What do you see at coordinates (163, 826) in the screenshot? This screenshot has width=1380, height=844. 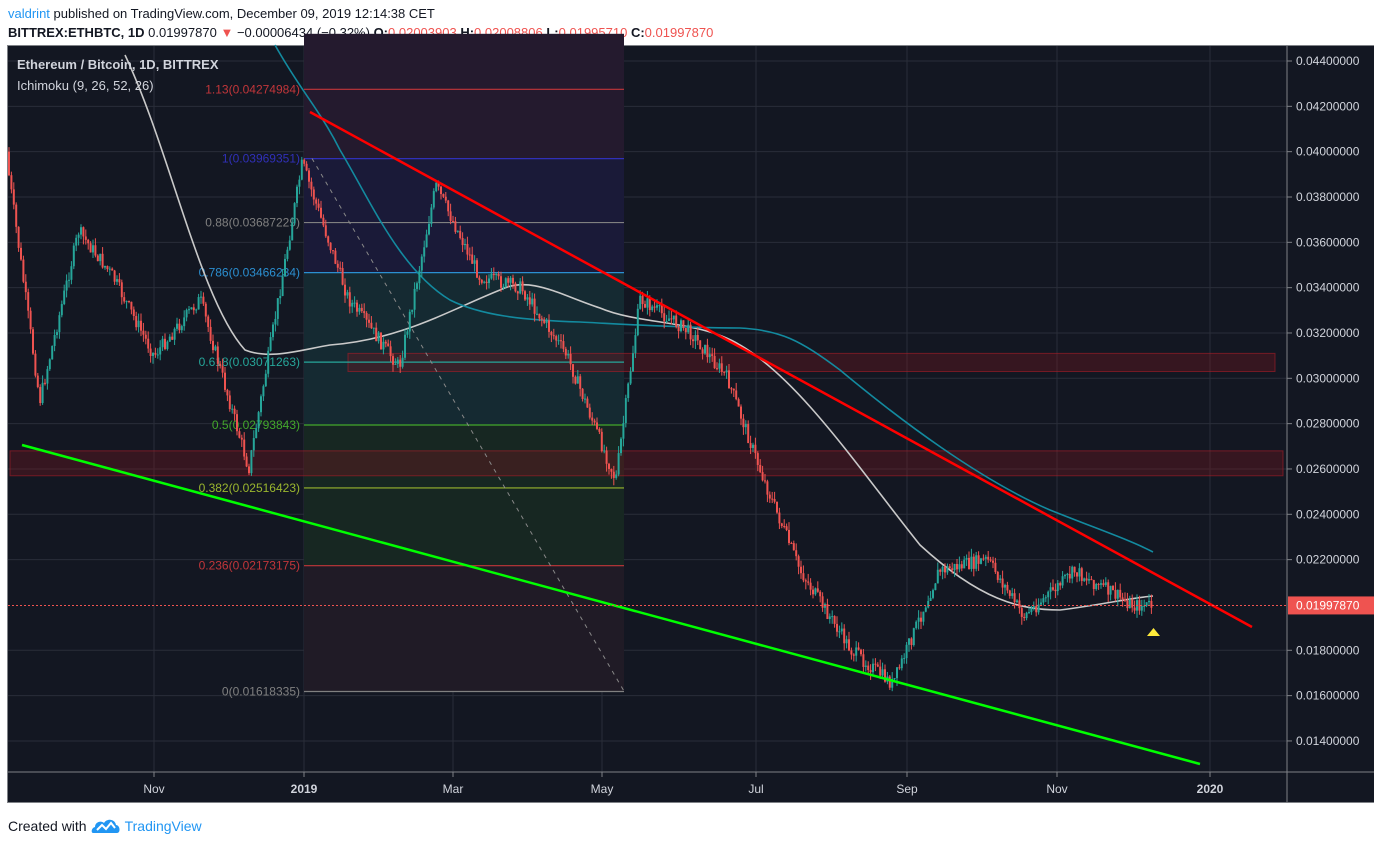 I see `tradingview-link: TradingView` at bounding box center [163, 826].